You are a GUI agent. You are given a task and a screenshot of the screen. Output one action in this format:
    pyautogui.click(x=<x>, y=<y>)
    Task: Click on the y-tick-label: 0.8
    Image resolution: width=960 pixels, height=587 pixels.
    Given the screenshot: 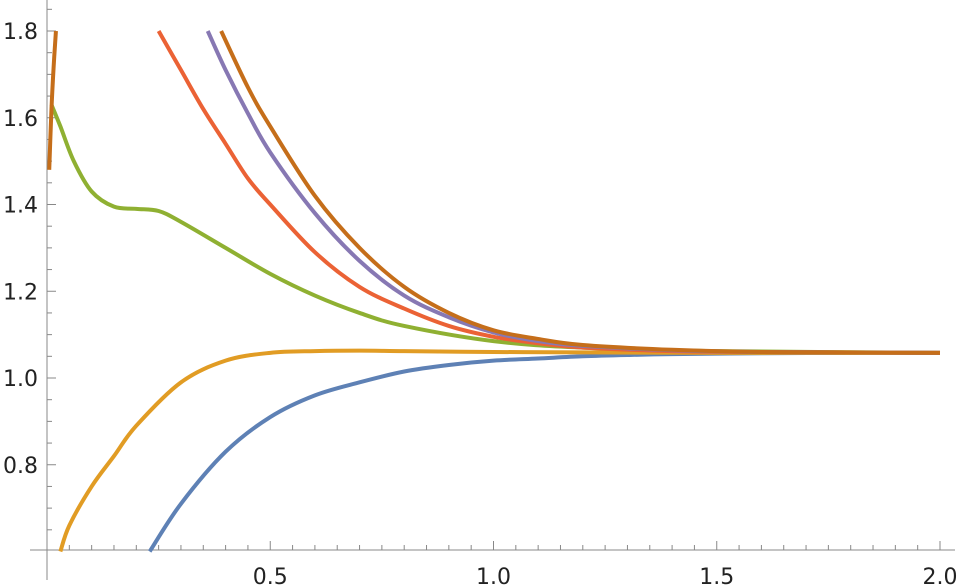 What is the action you would take?
    pyautogui.click(x=20, y=466)
    